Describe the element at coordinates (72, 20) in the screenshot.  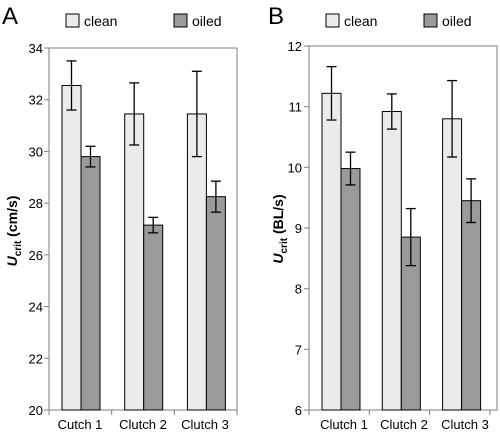
I see `legend-a-clean-swatch` at that location.